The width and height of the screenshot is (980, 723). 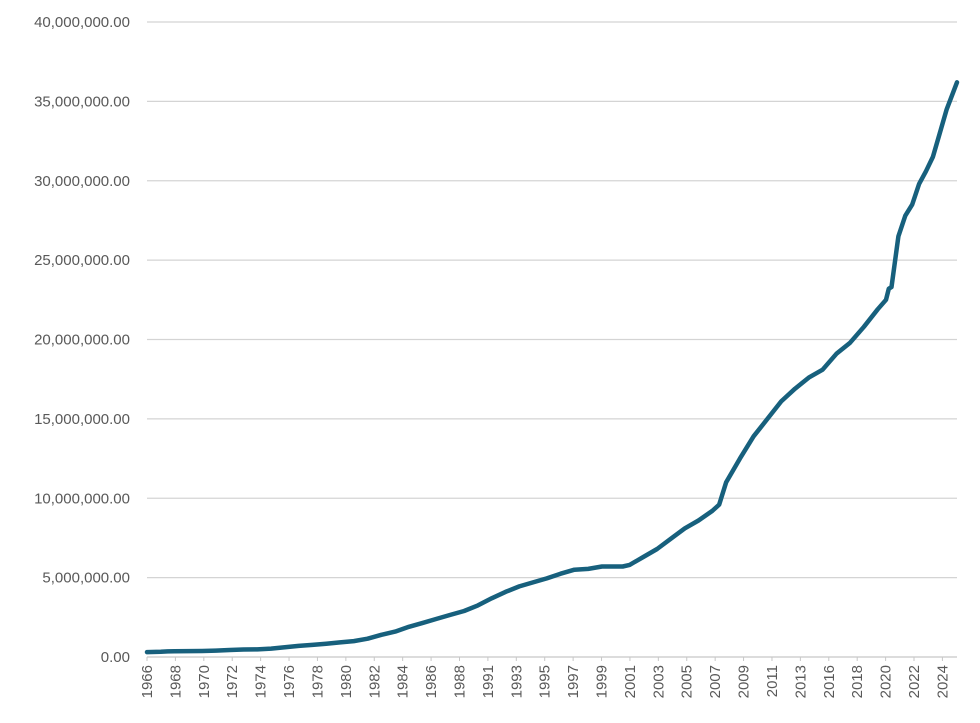 I want to click on x-tick-label: 2020, so click(x=886, y=681).